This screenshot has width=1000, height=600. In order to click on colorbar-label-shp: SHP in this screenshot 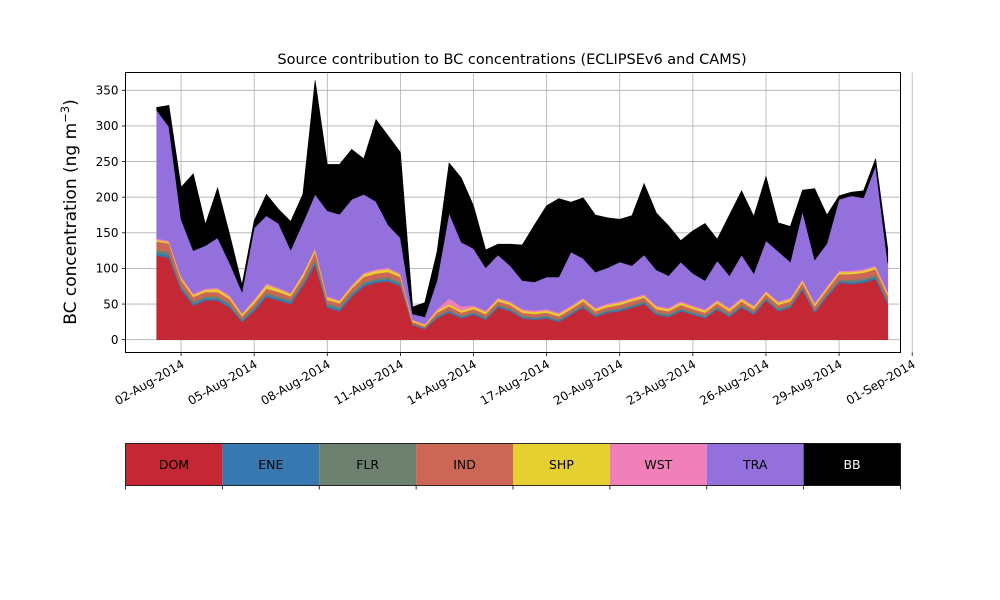, I will do `click(561, 464)`.